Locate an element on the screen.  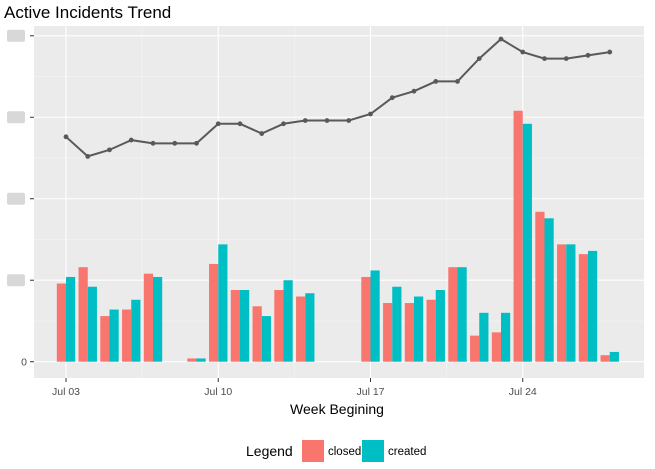
x-axis-title: Week Begining is located at coordinates (337, 409).